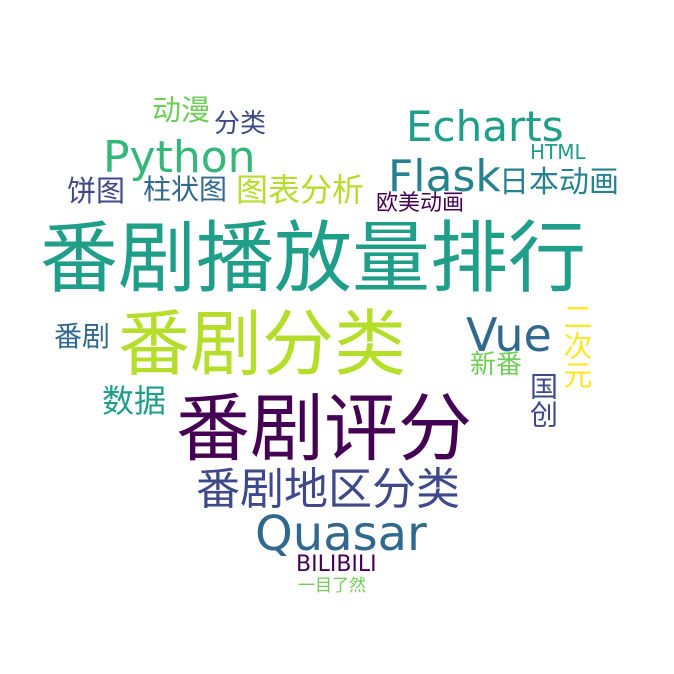 The image size is (674, 674). Describe the element at coordinates (558, 152) in the screenshot. I see `word-html: HTML` at that location.